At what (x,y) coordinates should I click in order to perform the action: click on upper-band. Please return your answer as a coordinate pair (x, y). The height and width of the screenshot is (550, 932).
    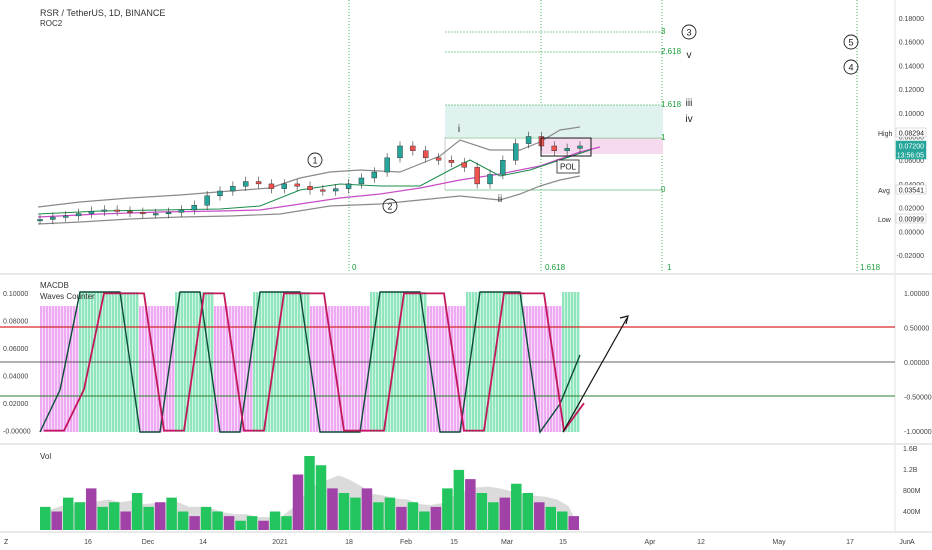
    Looking at the image, I should click on (309, 167).